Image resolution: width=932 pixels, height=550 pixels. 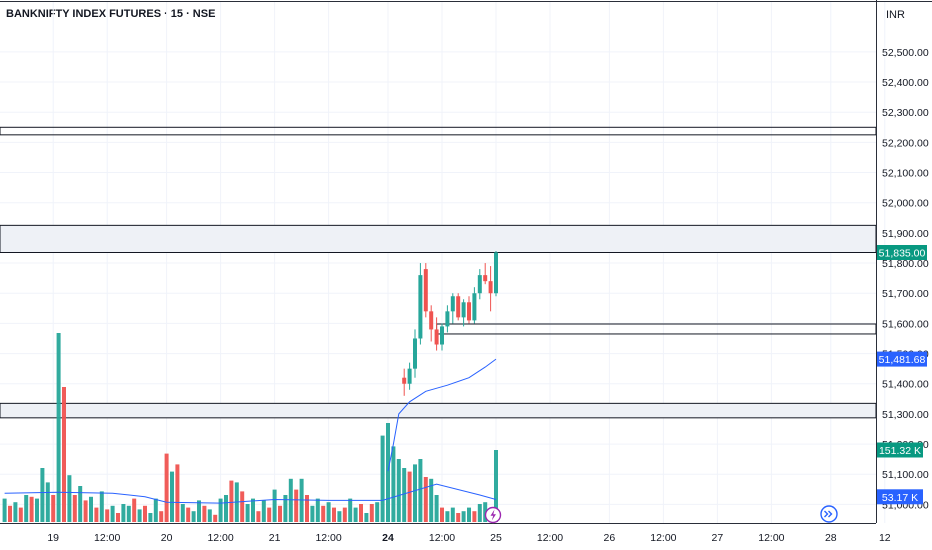 What do you see at coordinates (718, 538) in the screenshot?
I see `x-tick-label: 27` at bounding box center [718, 538].